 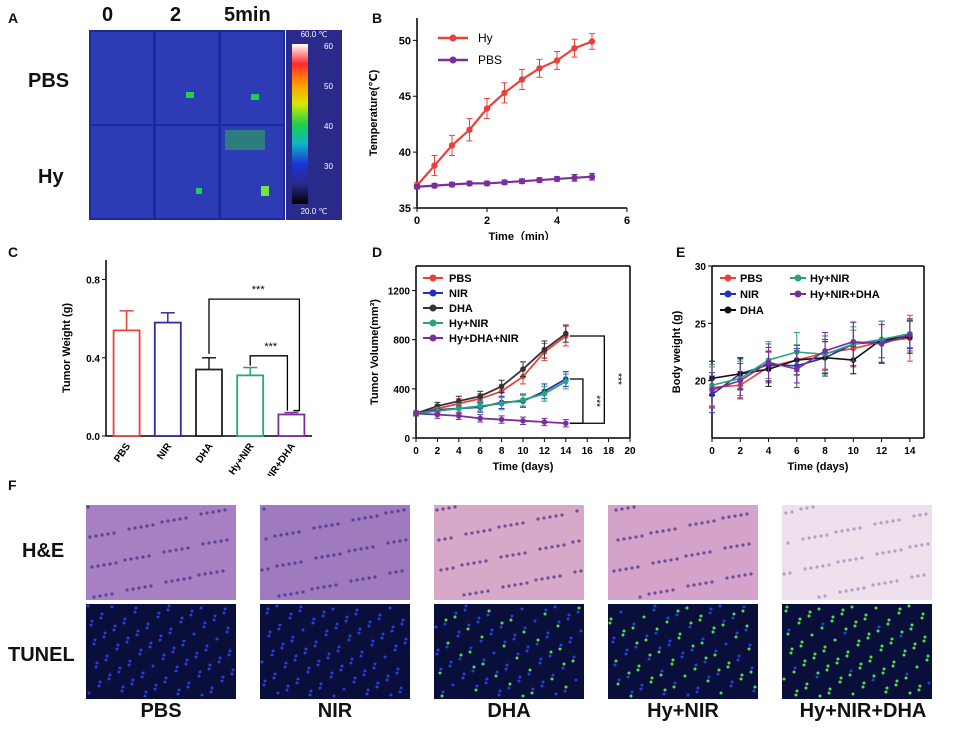 What do you see at coordinates (122, 452) in the screenshot?
I see `x-tick-label: PBS` at bounding box center [122, 452].